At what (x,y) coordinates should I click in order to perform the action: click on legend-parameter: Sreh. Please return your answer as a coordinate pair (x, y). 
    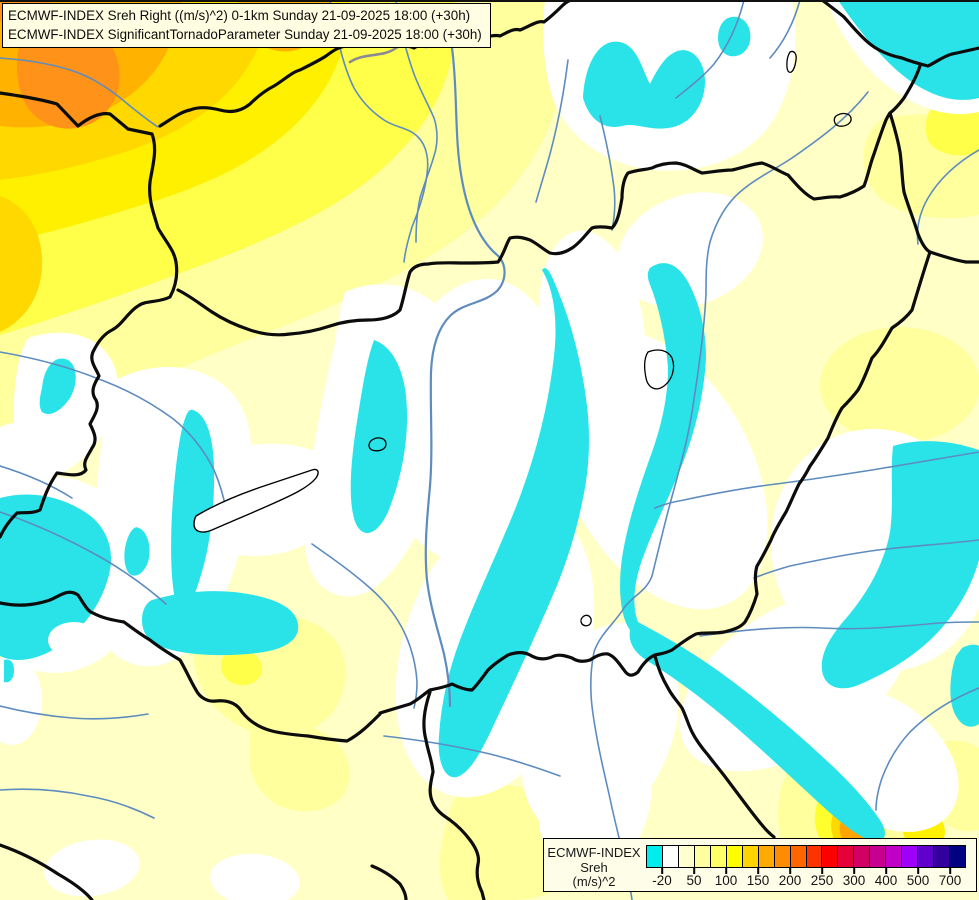
    Looking at the image, I should click on (594, 867).